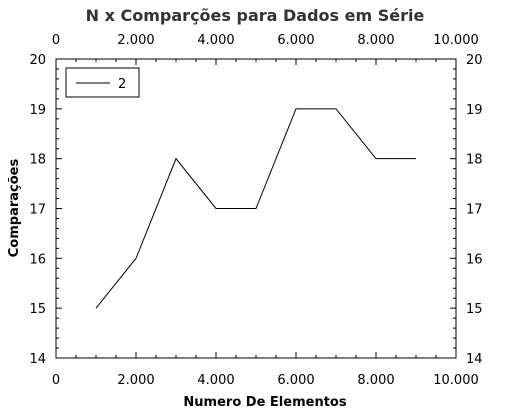 This screenshot has height=419, width=511. What do you see at coordinates (375, 380) in the screenshot?
I see `x-tick-label: 8.000` at bounding box center [375, 380].